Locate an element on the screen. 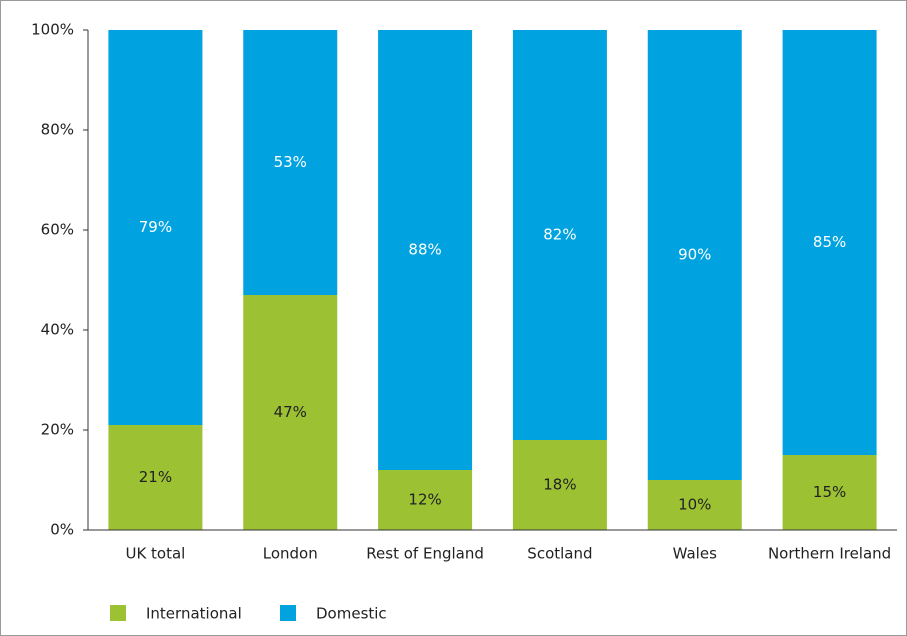  data-label: 90% is located at coordinates (694, 255).